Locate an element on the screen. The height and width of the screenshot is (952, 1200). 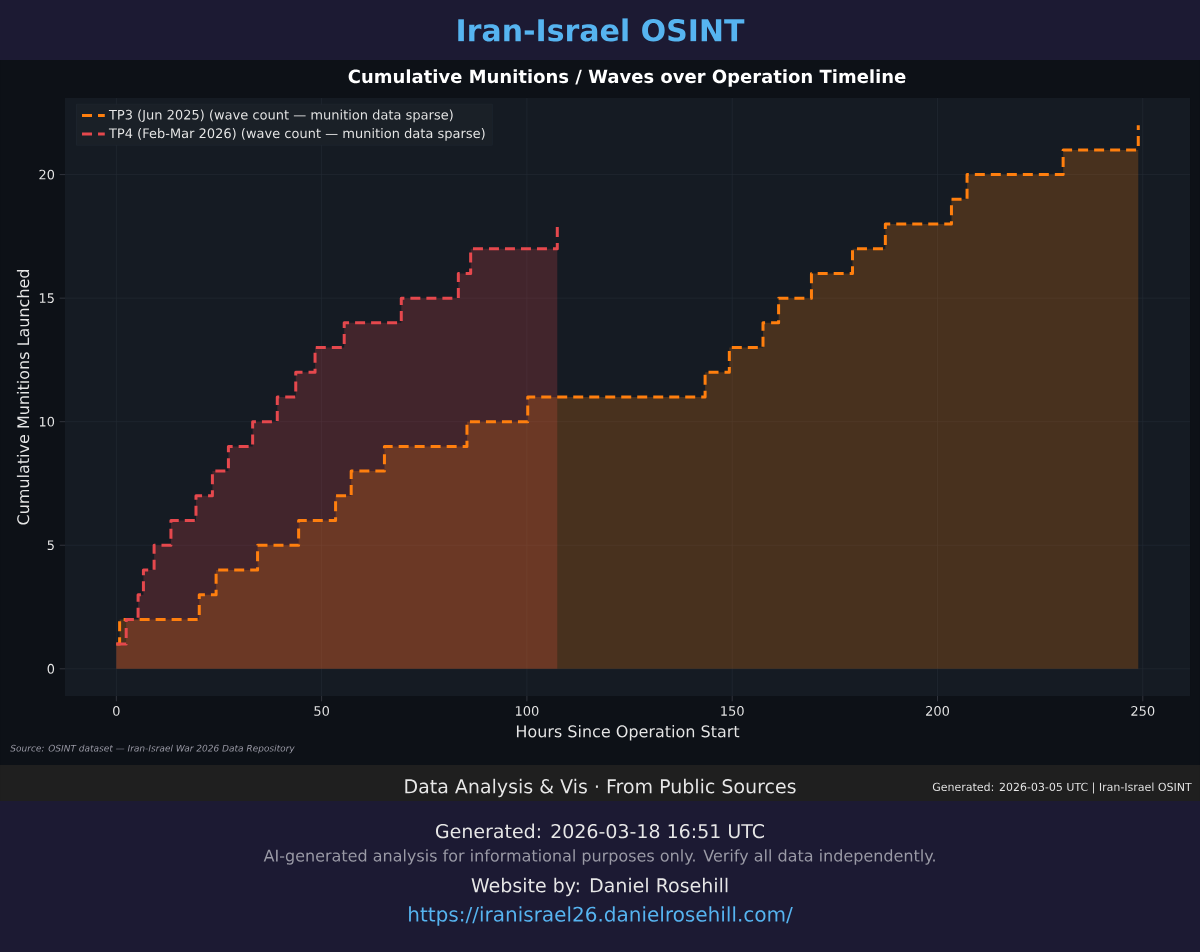
y-tick-label: 5 is located at coordinates (50, 545).